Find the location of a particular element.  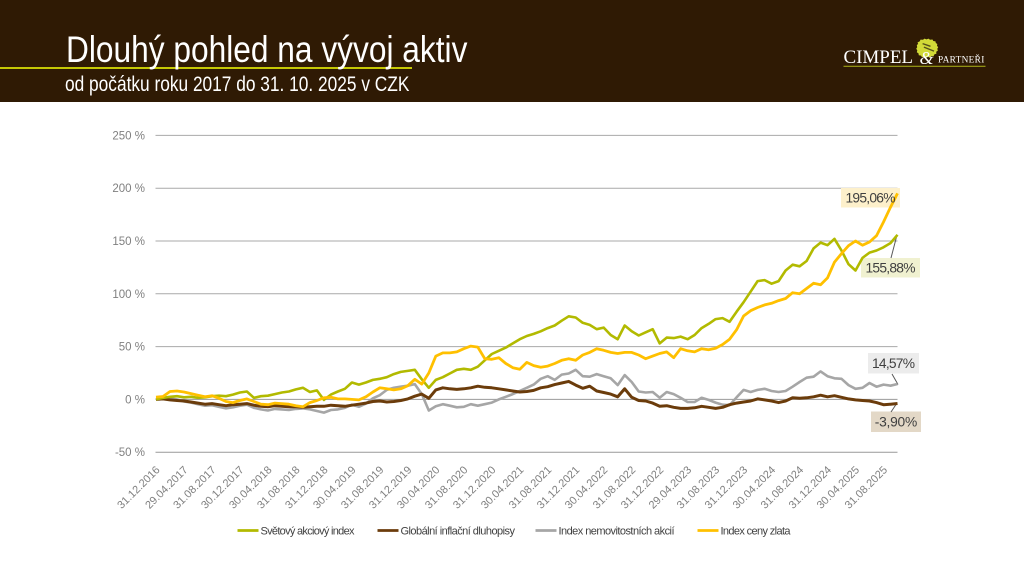

svg-text: CIMPEL is located at coordinates (879, 57).